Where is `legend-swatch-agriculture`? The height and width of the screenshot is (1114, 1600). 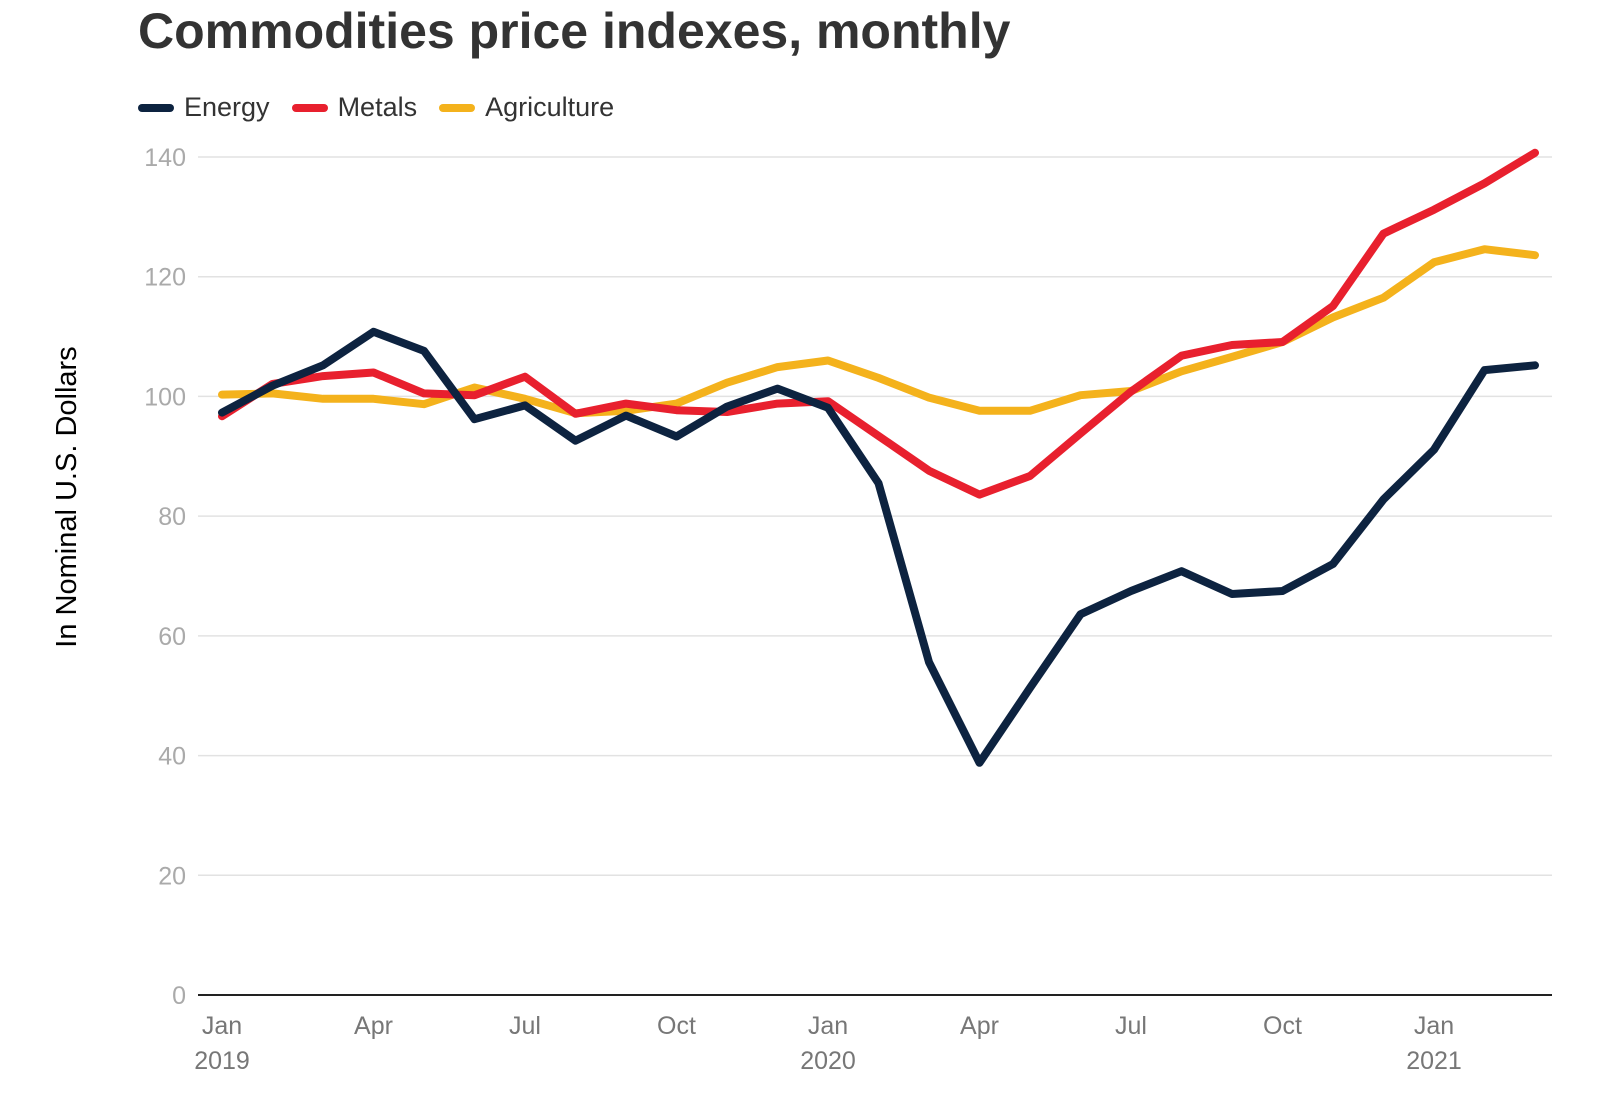 legend-swatch-agriculture is located at coordinates (457, 107).